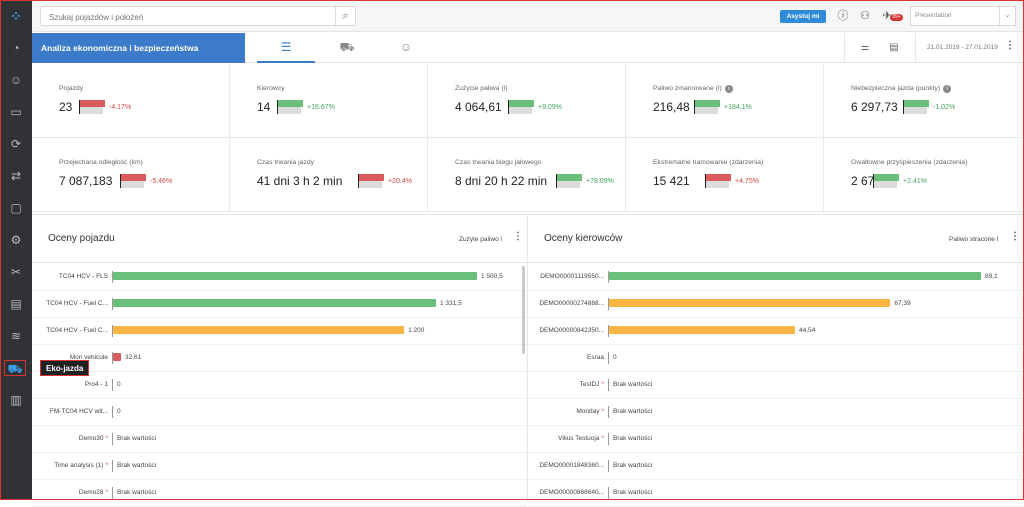 This screenshot has width=1024, height=507. I want to click on ranking-row: Time analysis (1) * Brak wartości, so click(279, 466).